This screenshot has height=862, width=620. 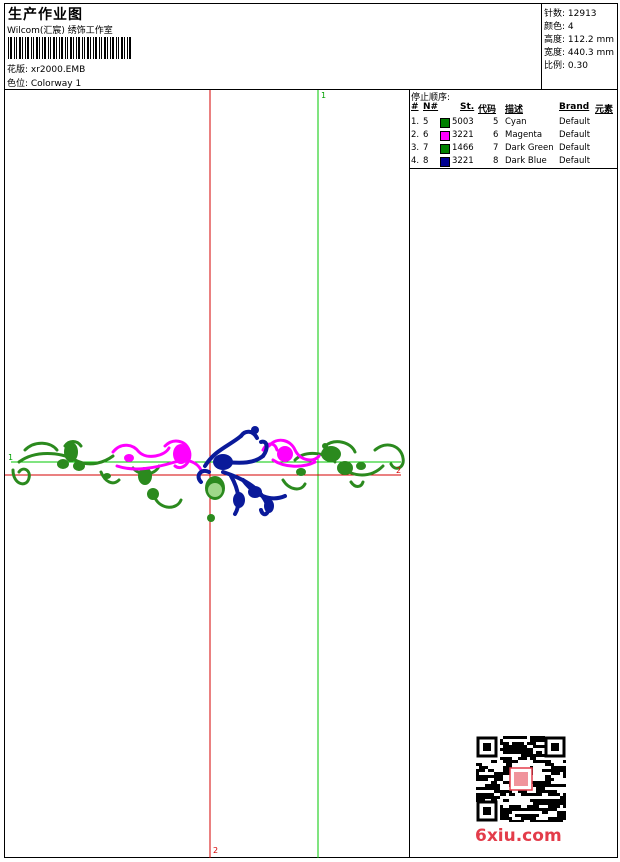 I want to click on row-code: 6, so click(x=496, y=135).